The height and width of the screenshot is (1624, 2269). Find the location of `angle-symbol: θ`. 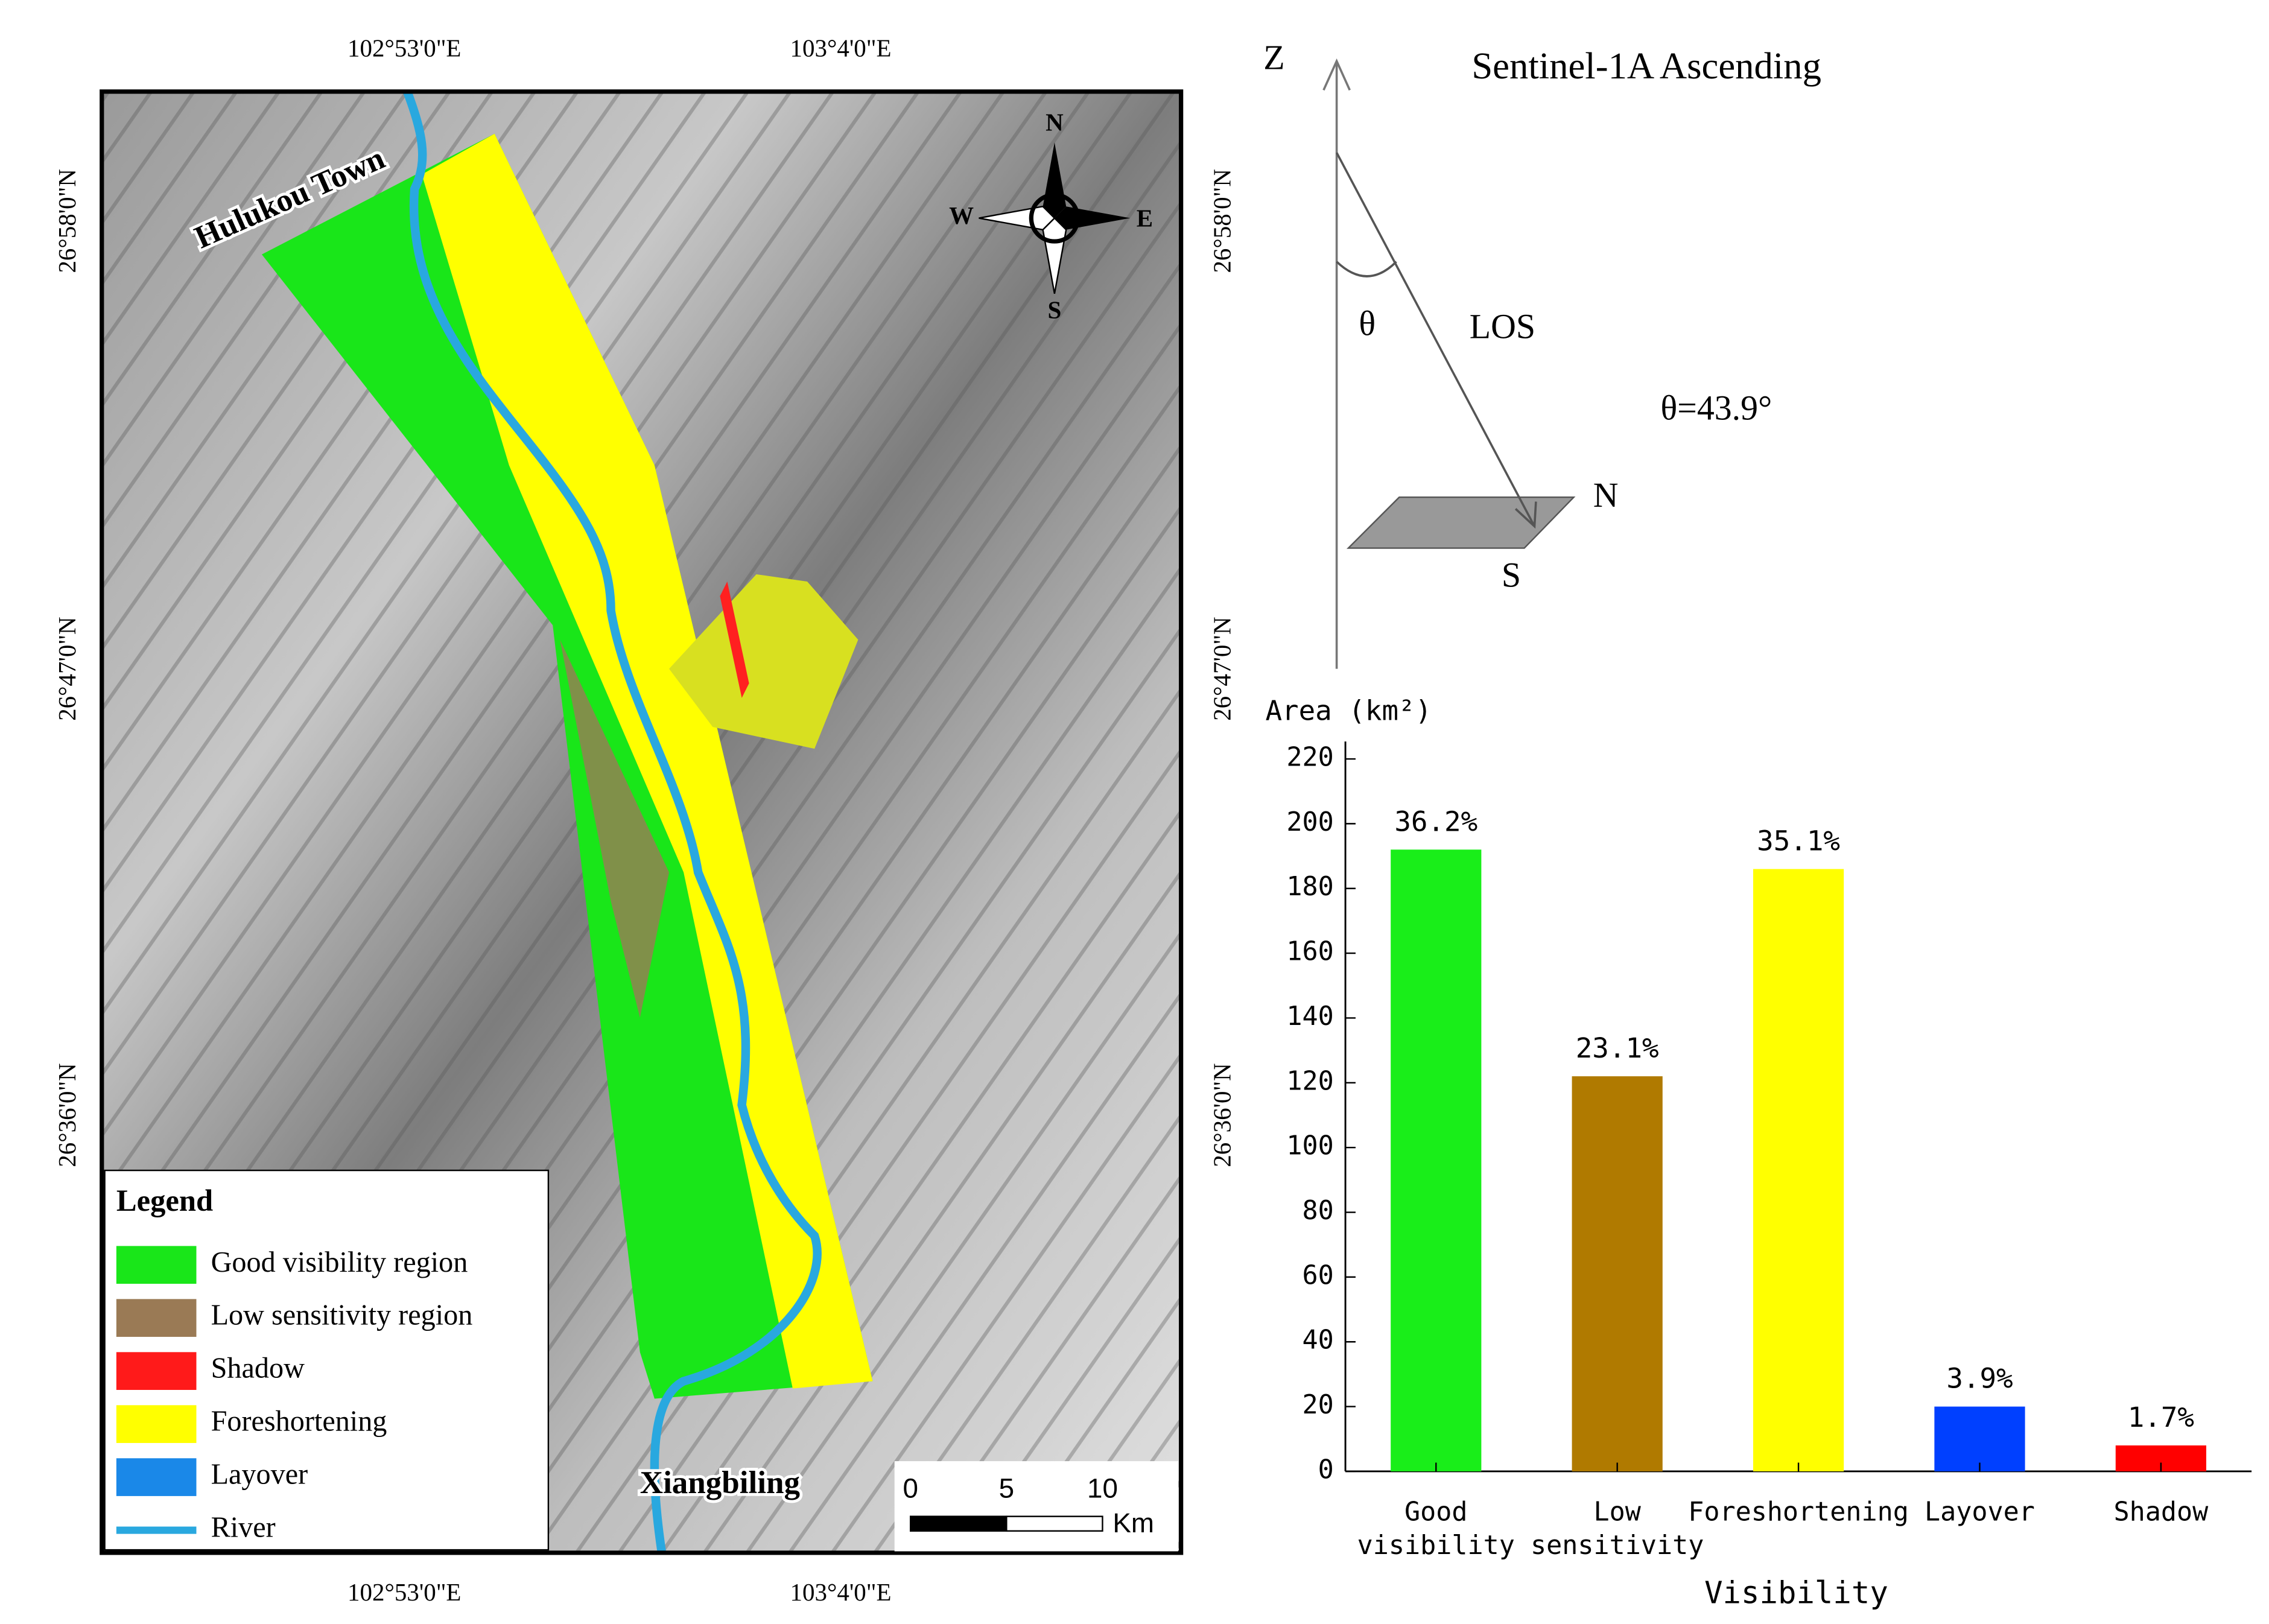

angle-symbol: θ is located at coordinates (1367, 323).